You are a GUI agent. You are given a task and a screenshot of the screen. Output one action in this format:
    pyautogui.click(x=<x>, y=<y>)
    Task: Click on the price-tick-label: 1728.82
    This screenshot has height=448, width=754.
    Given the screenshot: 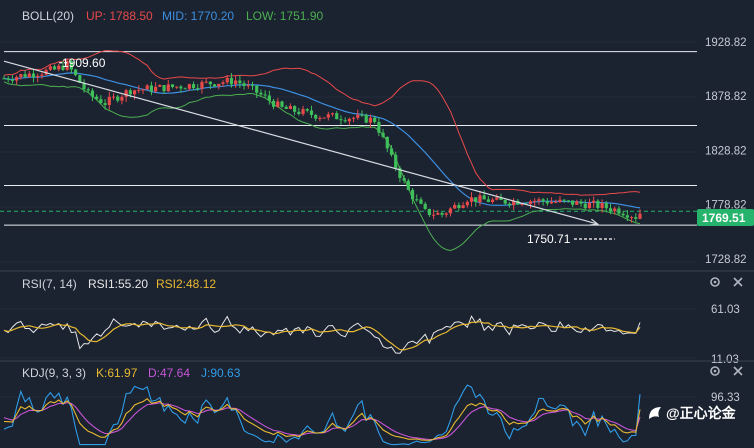 What is the action you would take?
    pyautogui.click(x=726, y=260)
    